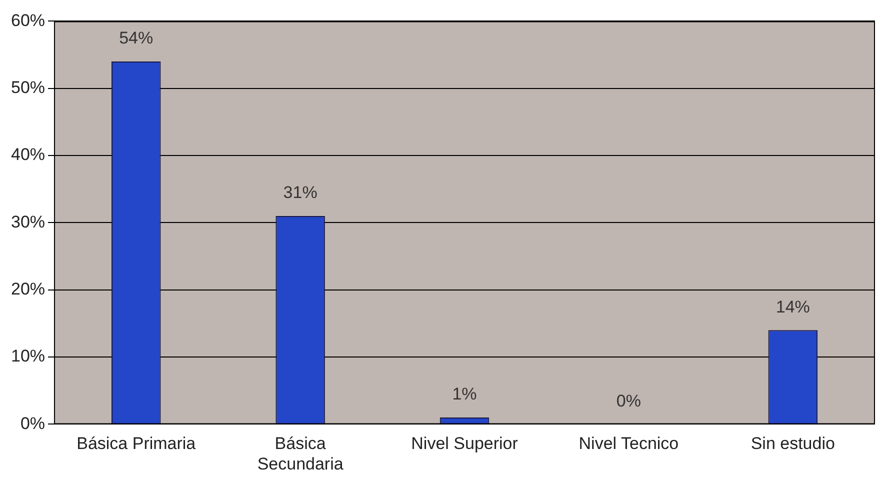 This screenshot has height=493, width=885. I want to click on x-tick-label: Básica Primaria, so click(136, 444).